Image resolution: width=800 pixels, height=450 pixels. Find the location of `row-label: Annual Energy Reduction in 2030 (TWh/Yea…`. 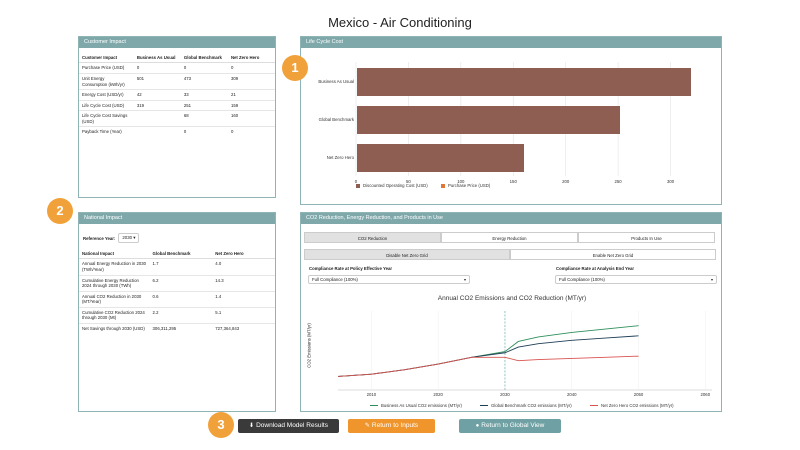

row-label: Annual Energy Reduction in 2030 (TWh/Yea… is located at coordinates (114, 267).